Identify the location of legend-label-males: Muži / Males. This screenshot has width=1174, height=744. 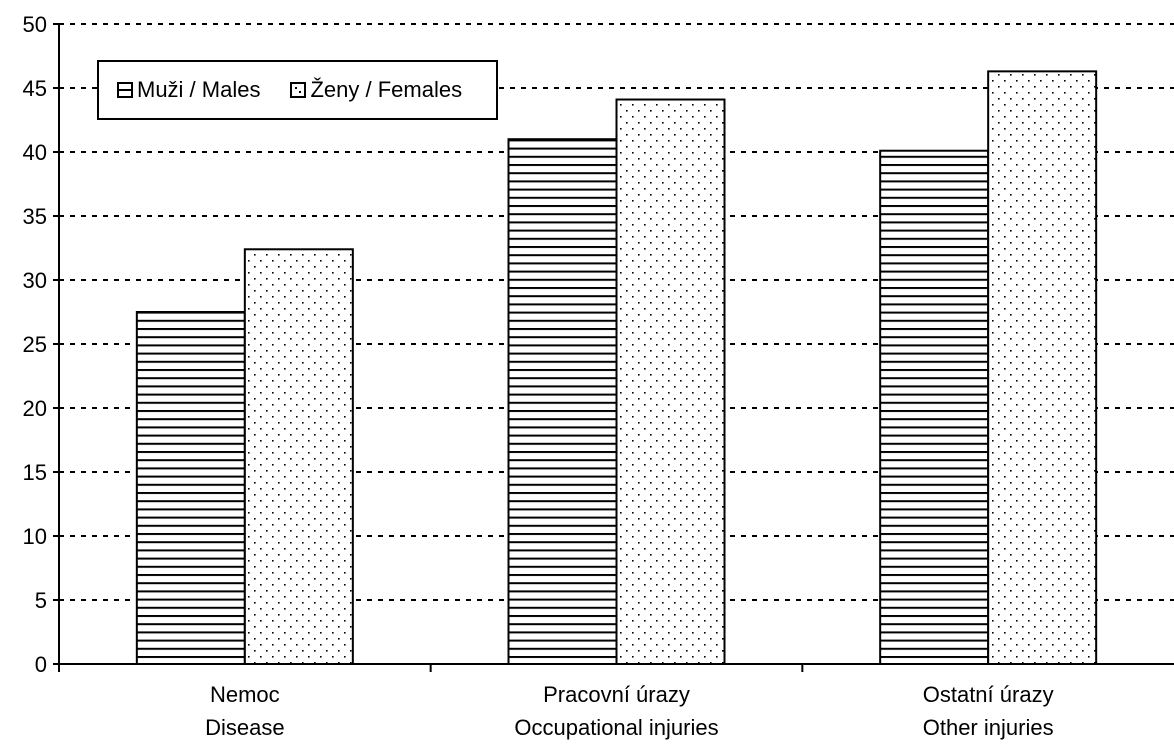
(199, 89).